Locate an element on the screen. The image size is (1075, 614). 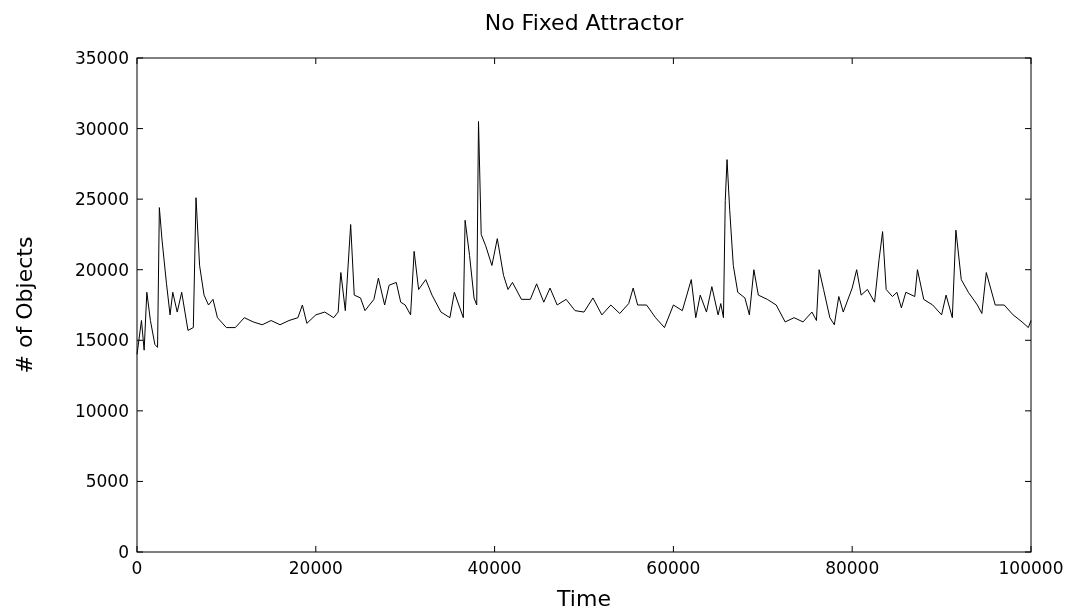
y-tick-label: 30000 is located at coordinates (101, 128).